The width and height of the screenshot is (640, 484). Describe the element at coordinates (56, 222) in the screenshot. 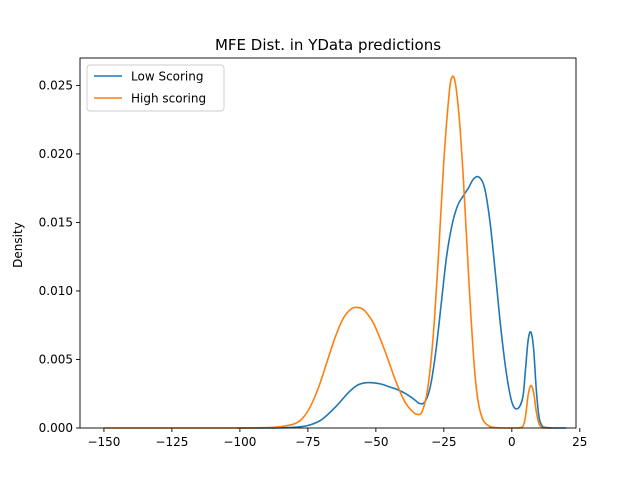

I see `y-tick-label: 0.015` at that location.